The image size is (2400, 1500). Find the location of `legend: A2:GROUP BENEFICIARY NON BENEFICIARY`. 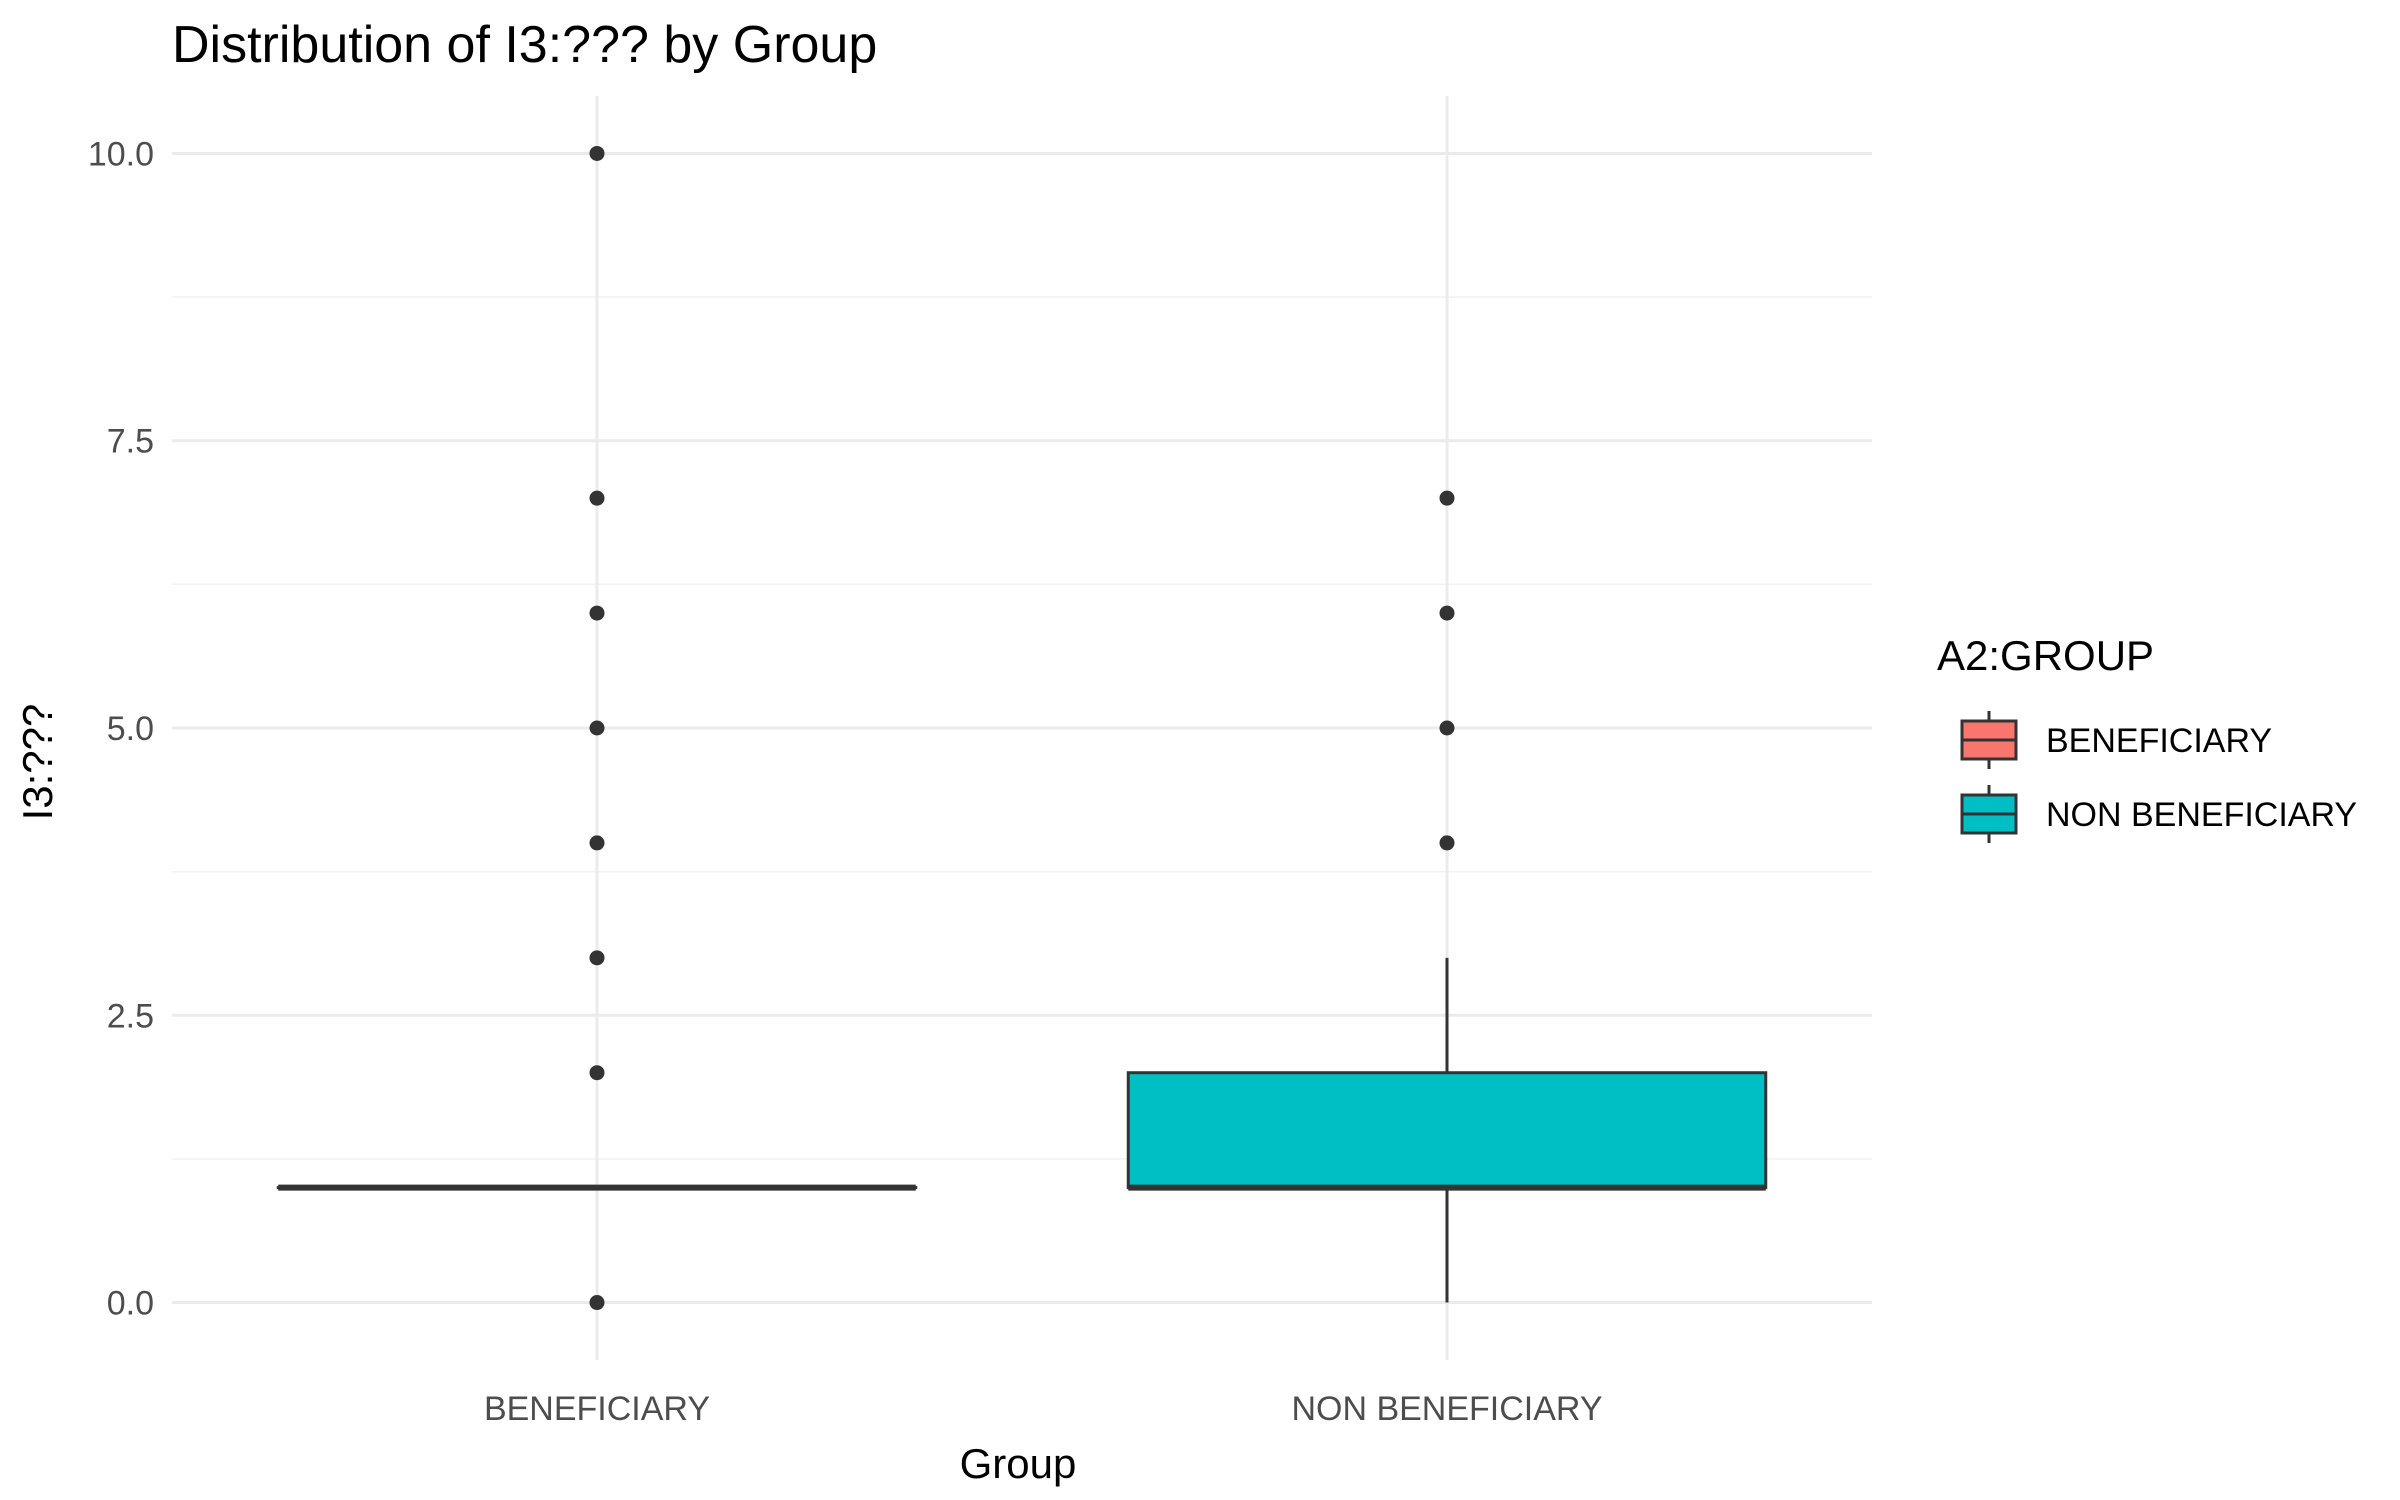

legend: A2:GROUP BENEFICIARY NON BENEFICIARY is located at coordinates (2147, 737).